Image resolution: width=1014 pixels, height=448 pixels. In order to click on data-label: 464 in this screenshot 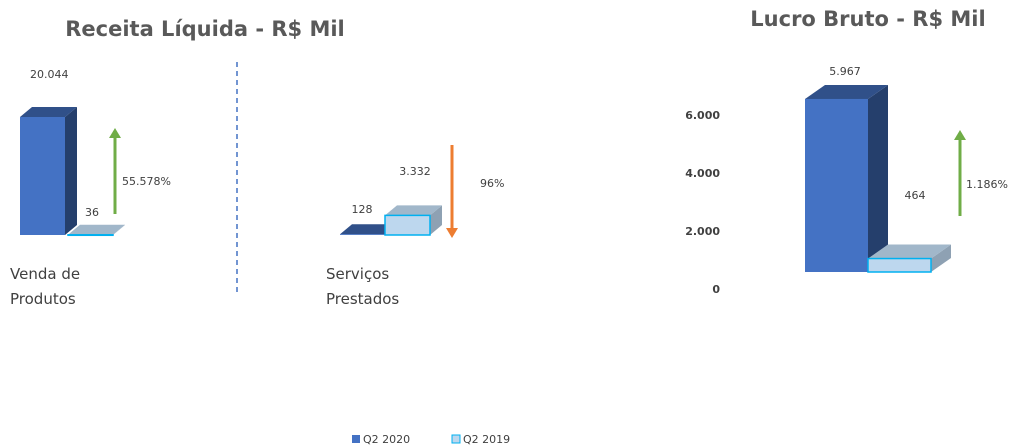, I will do `click(915, 195)`.